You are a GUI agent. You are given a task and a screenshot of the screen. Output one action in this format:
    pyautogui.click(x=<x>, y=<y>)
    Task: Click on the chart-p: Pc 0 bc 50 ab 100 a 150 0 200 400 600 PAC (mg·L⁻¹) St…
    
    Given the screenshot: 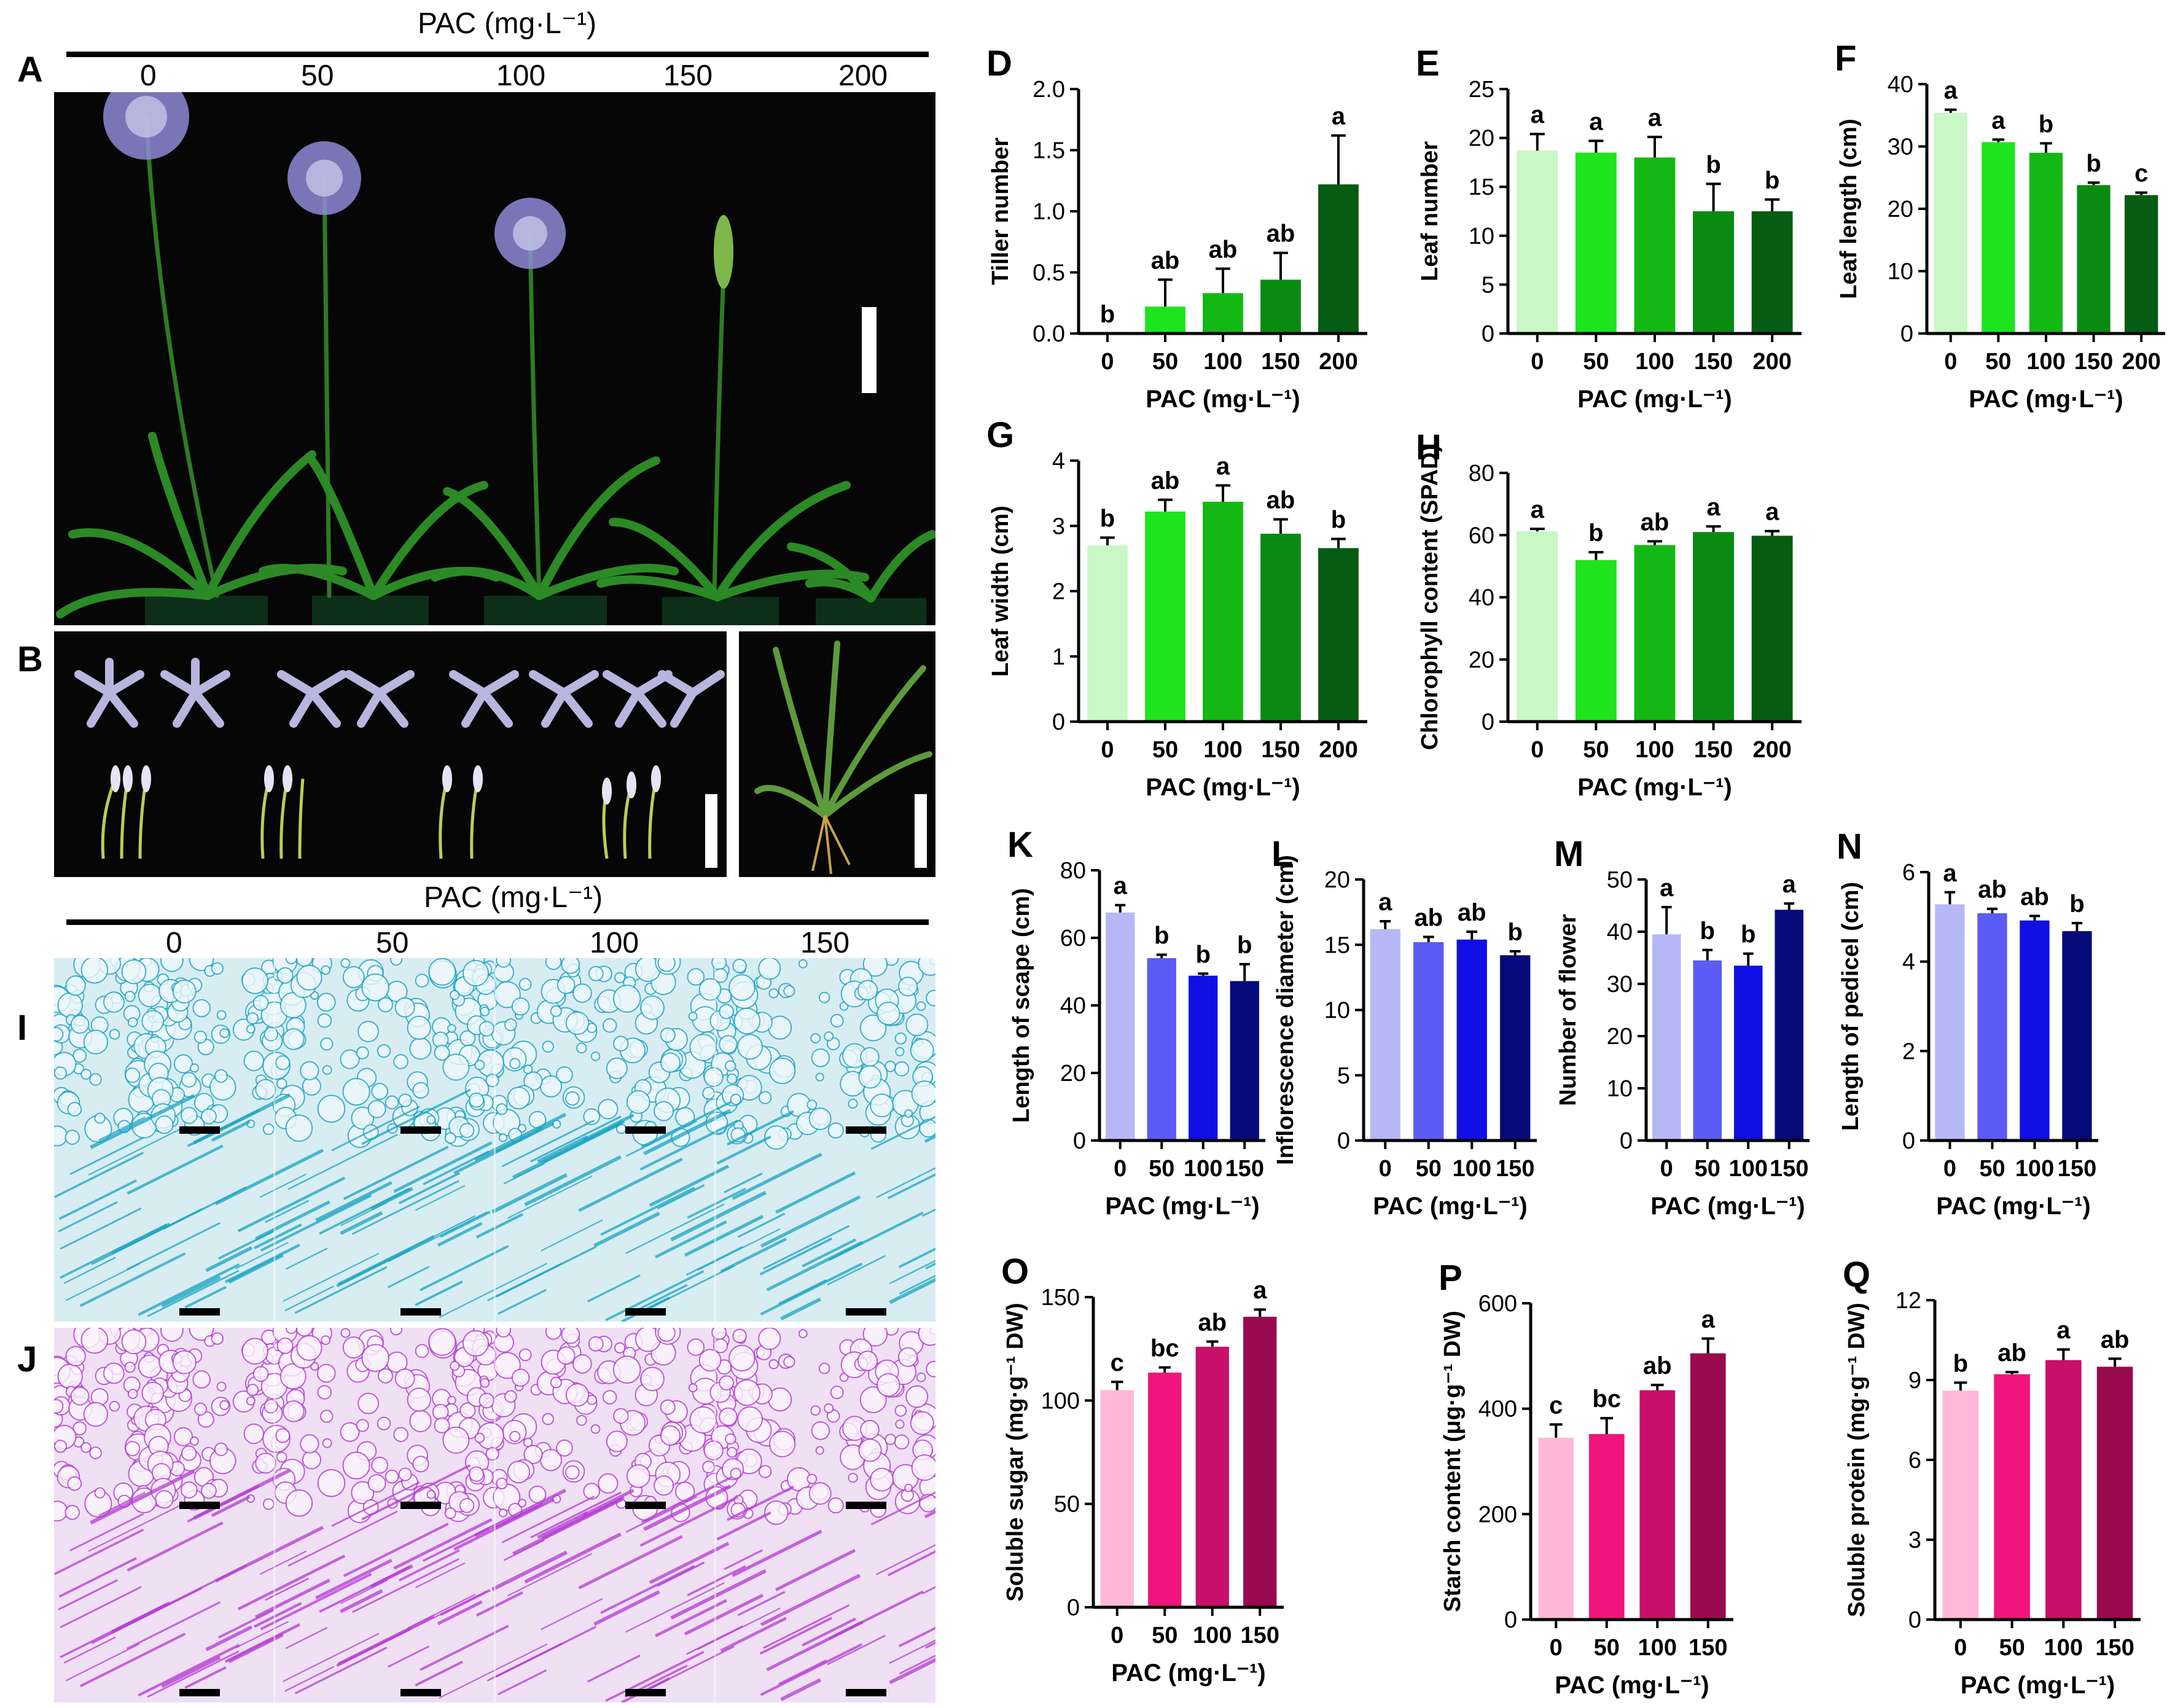 What is the action you would take?
    pyautogui.click(x=1586, y=1478)
    